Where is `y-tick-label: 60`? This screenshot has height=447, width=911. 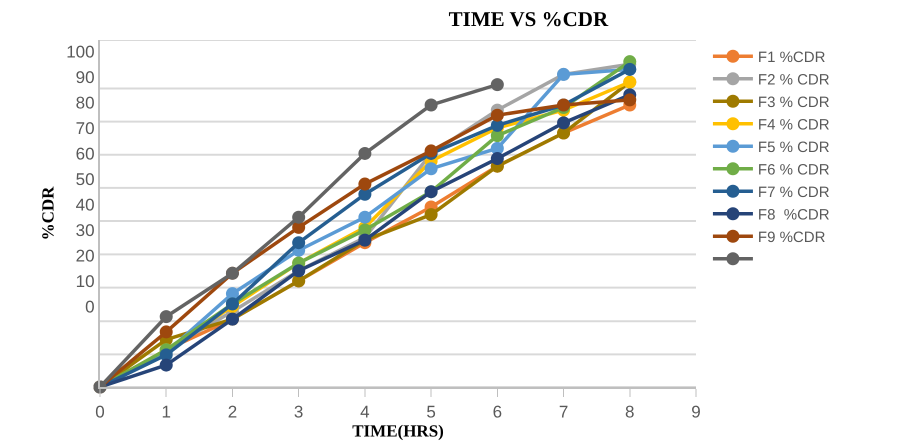 y-tick-label: 60 is located at coordinates (85, 154).